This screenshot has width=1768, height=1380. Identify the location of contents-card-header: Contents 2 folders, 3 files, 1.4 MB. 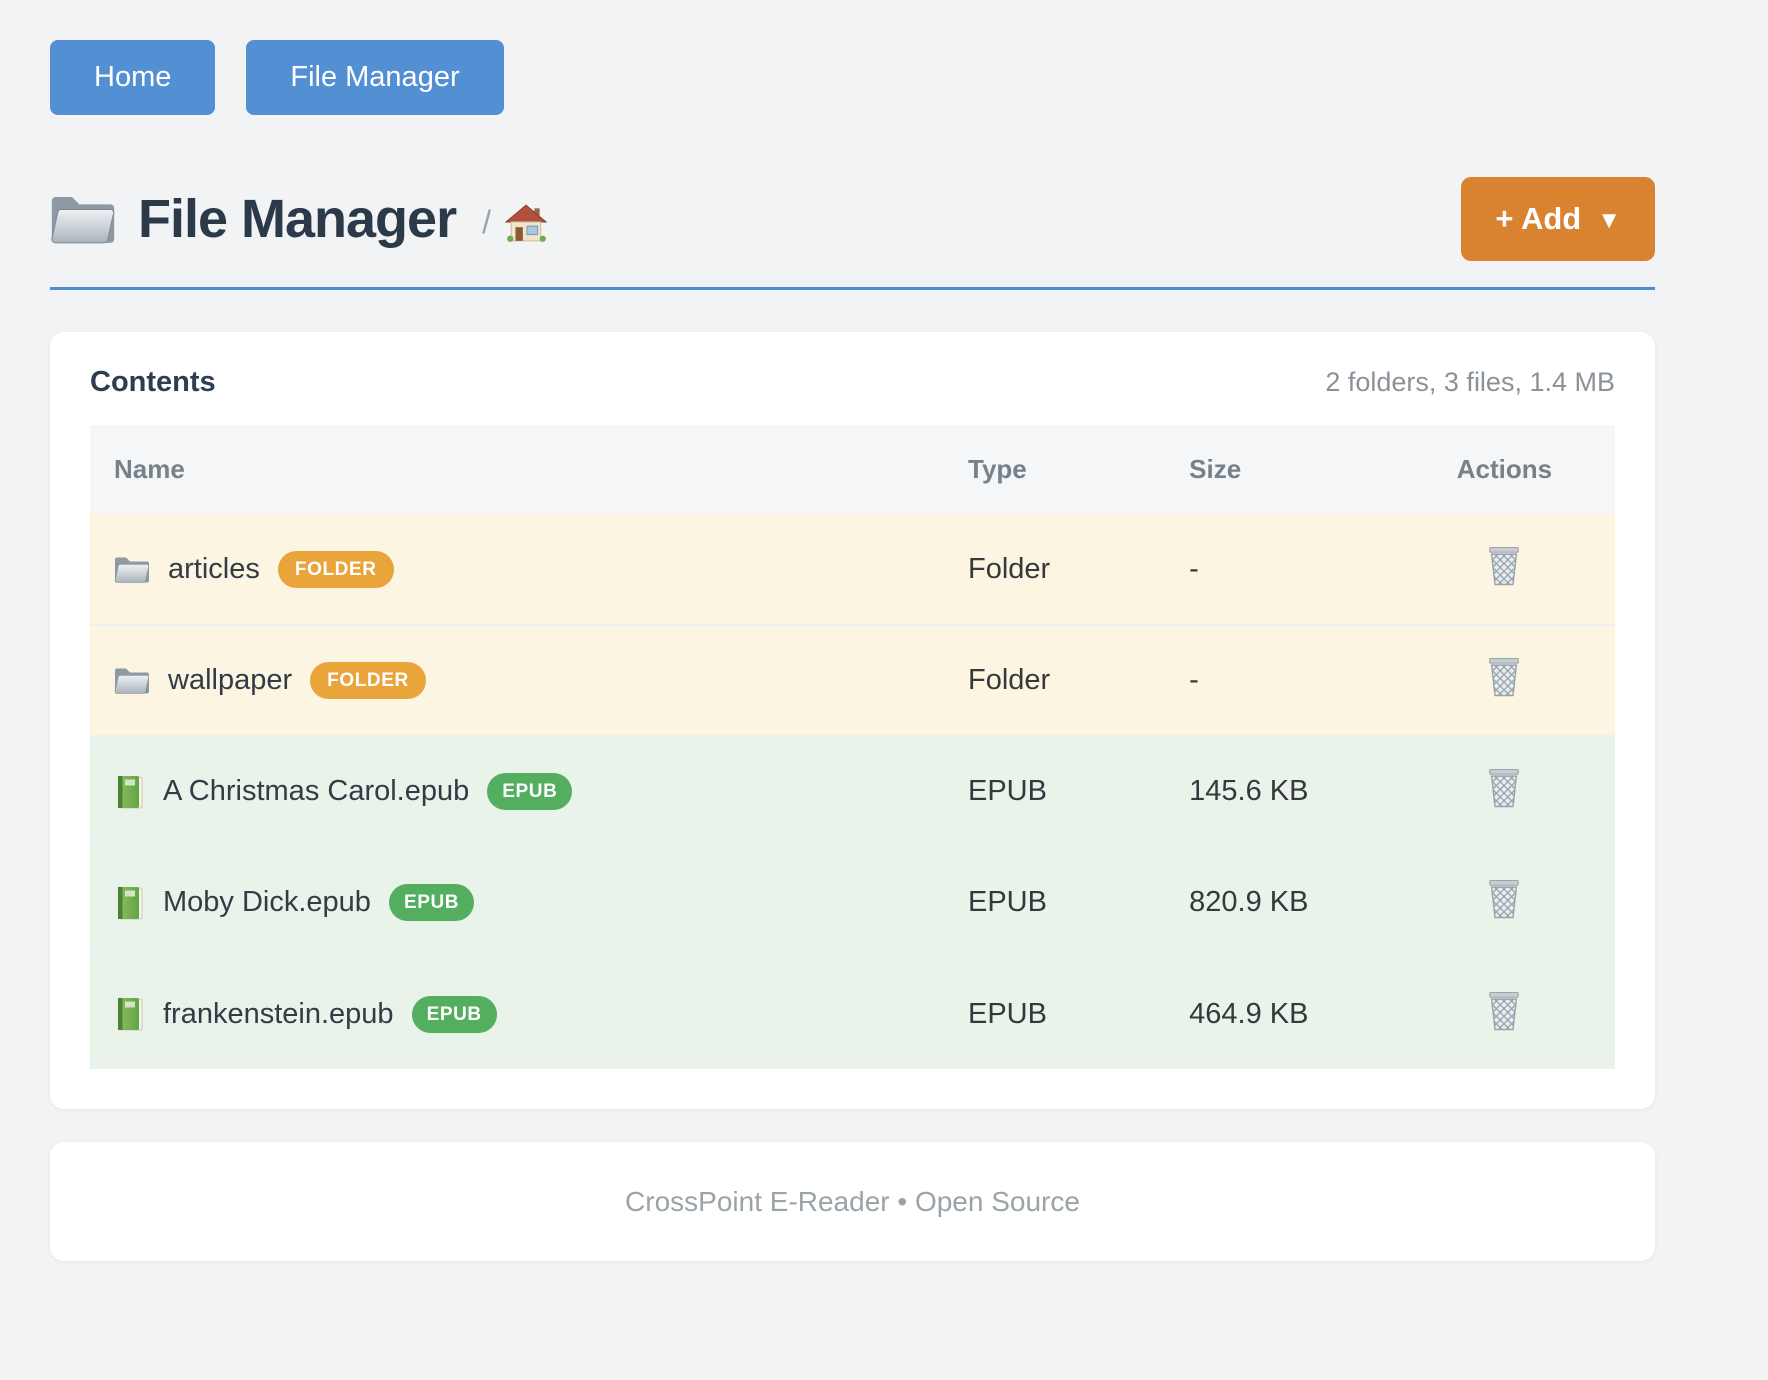
(852, 382).